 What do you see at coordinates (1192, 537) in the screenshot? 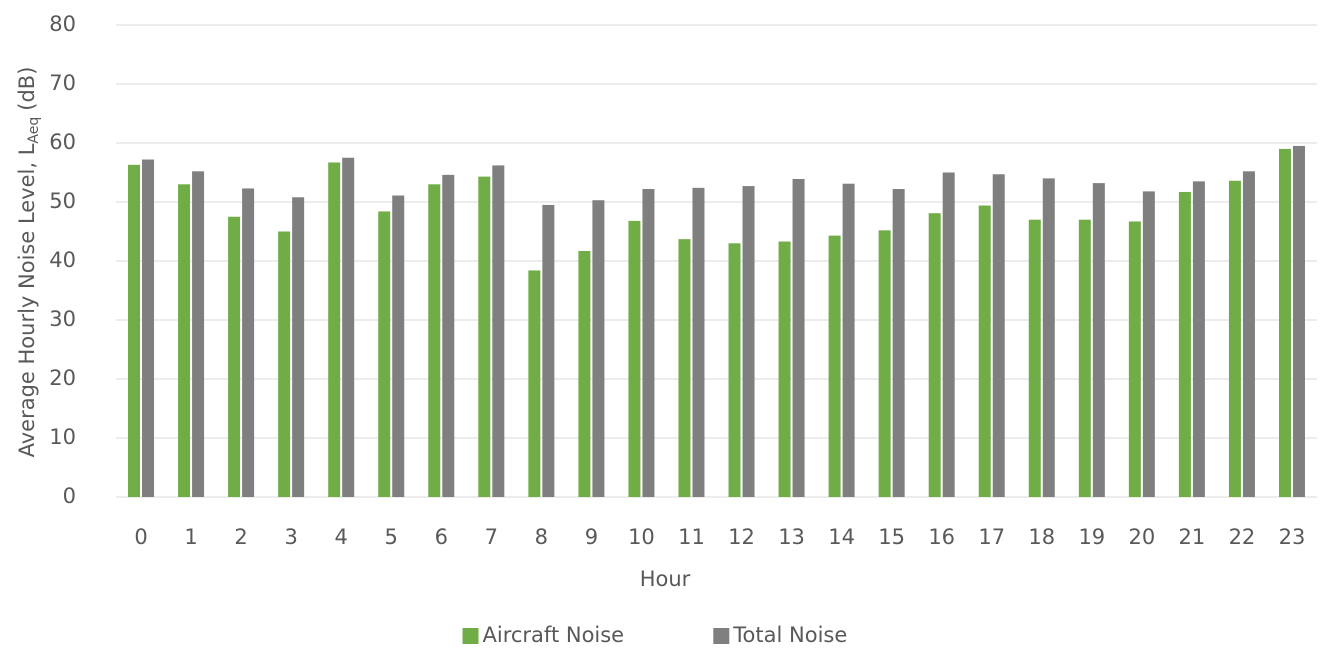
I see `x-tick-label: 21` at bounding box center [1192, 537].